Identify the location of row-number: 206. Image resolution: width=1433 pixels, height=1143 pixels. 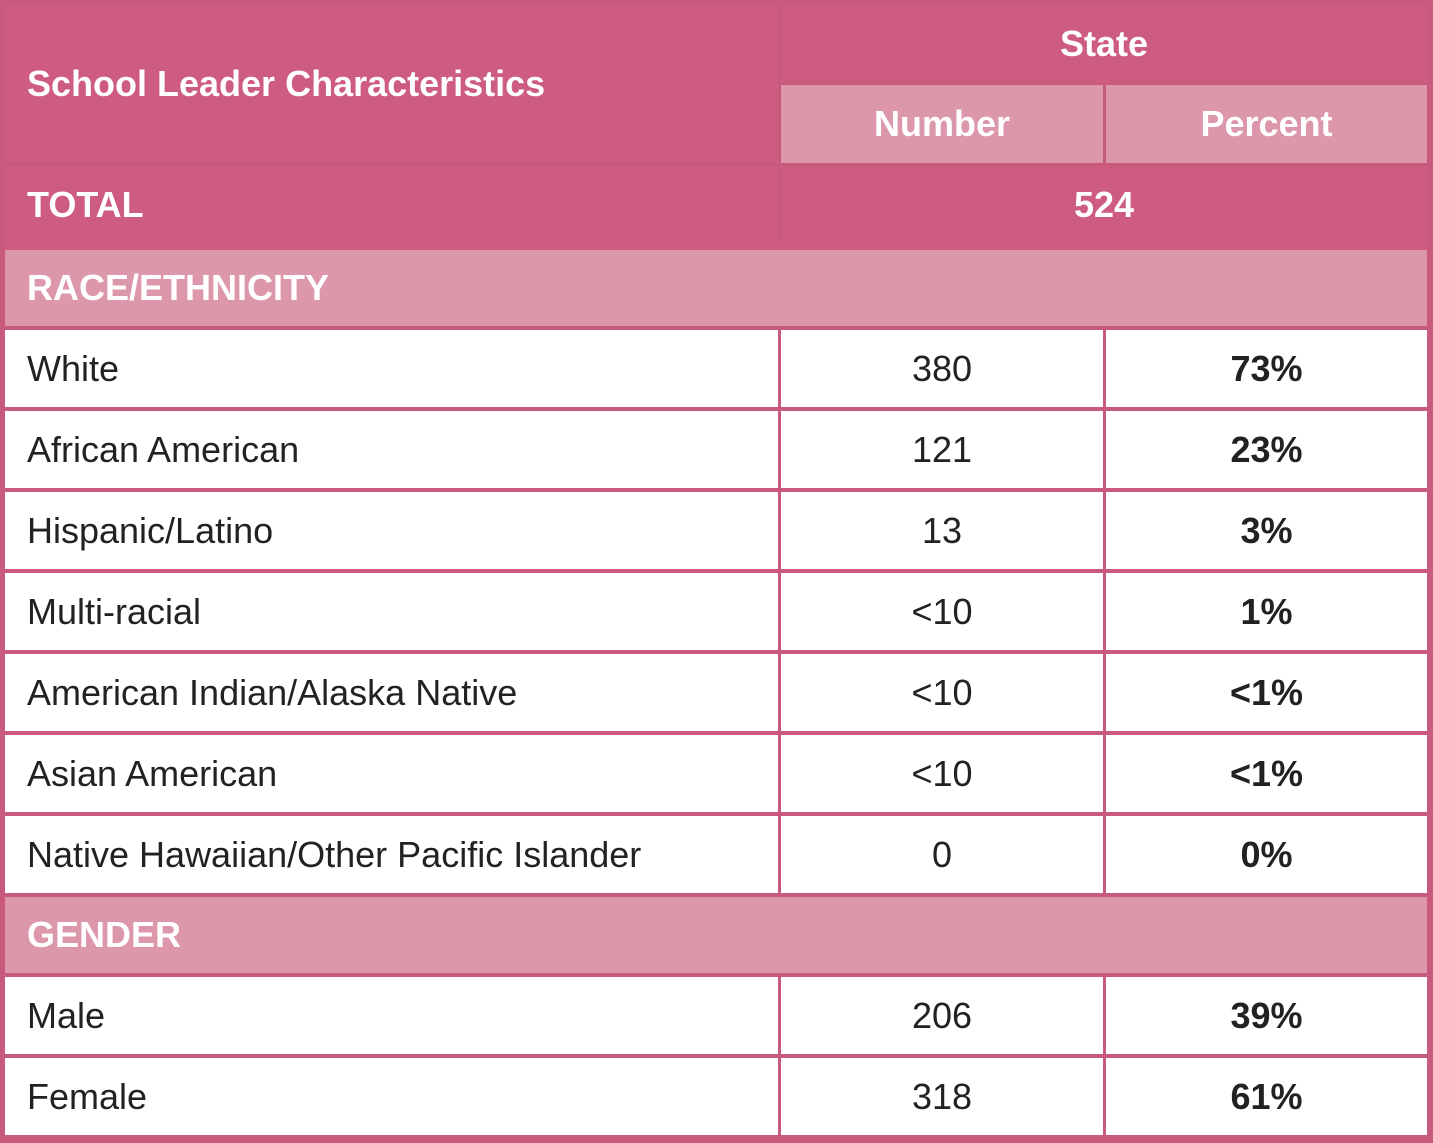
(942, 1015).